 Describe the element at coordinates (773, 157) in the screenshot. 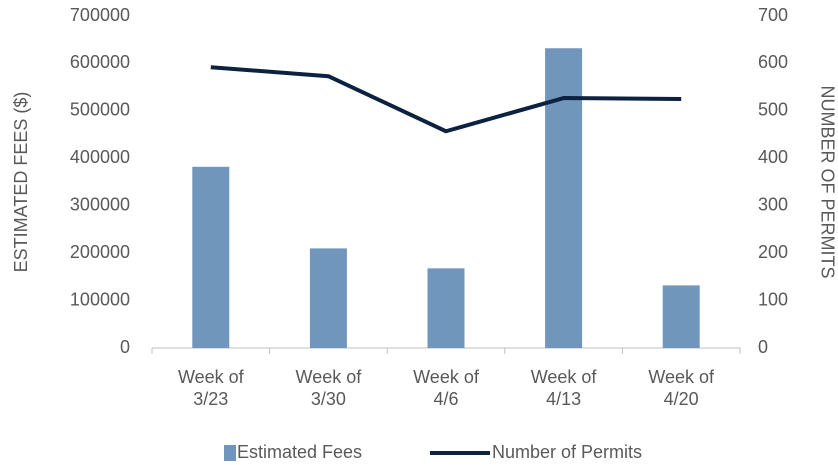

I see `y2-tick-label: 400` at that location.